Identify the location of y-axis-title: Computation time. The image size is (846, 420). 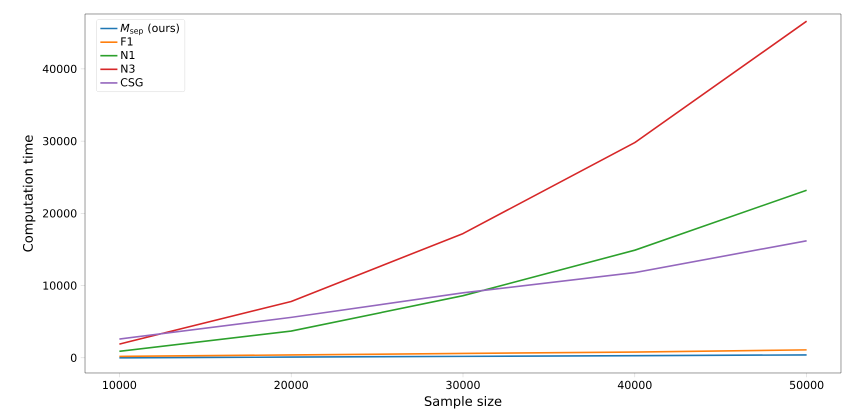
(29, 193).